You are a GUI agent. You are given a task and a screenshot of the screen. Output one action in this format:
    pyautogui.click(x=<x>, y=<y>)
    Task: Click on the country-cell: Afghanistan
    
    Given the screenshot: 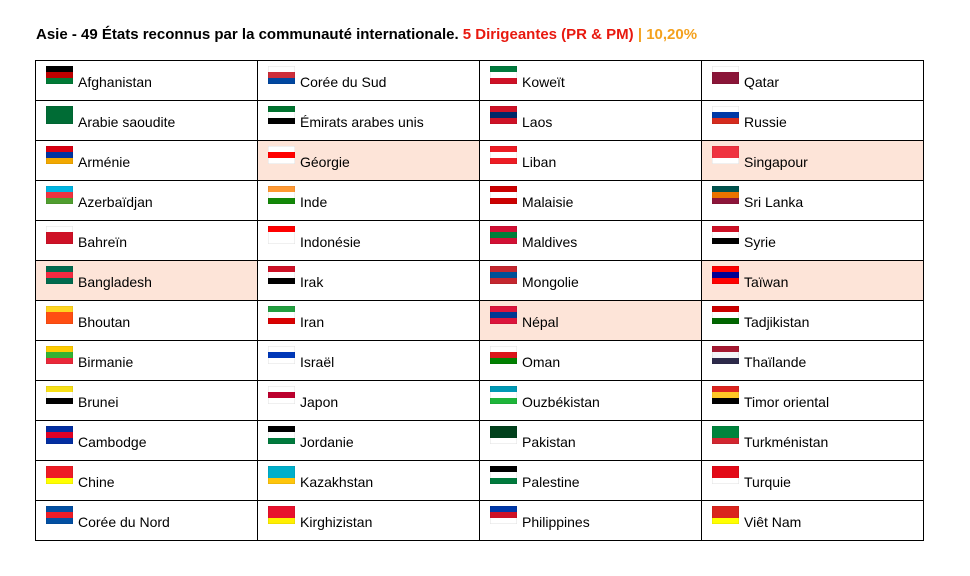 What is the action you would take?
    pyautogui.click(x=146, y=80)
    